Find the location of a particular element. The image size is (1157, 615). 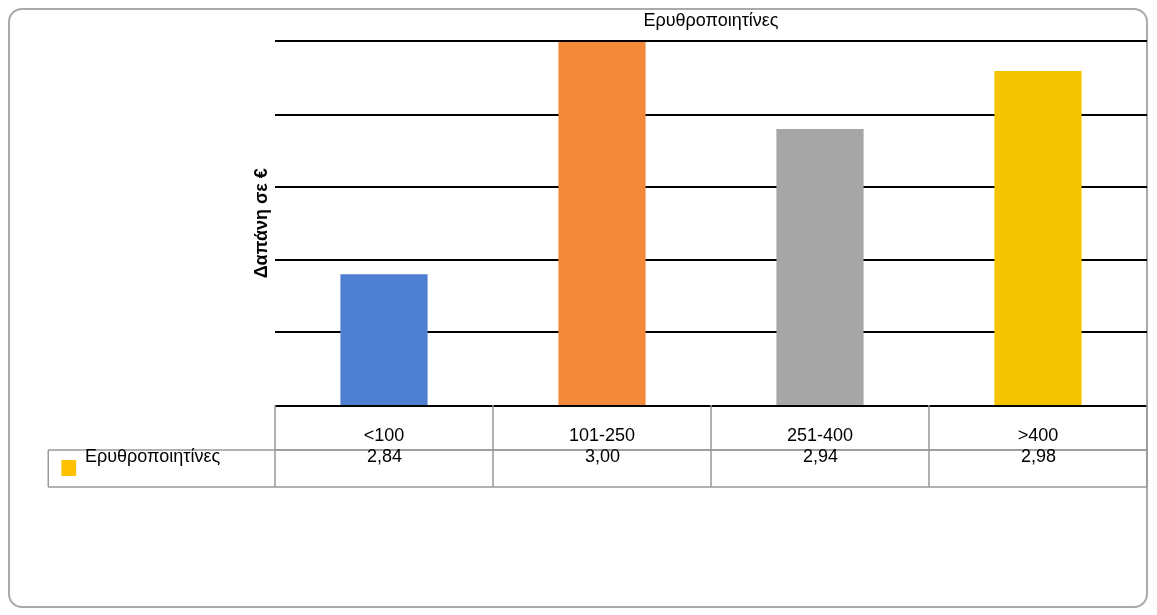

y-axis-title: Δαπάνη σε € is located at coordinates (261, 223).